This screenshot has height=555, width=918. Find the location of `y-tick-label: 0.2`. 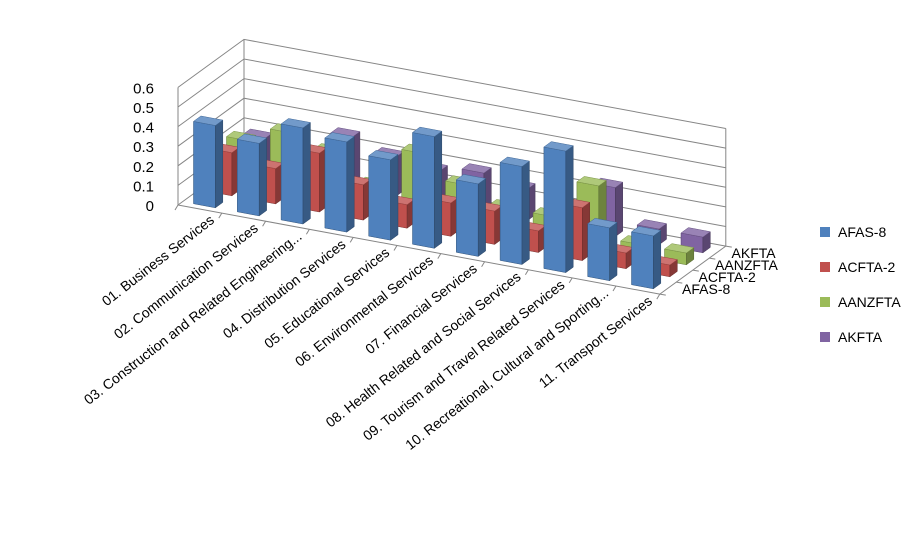

y-tick-label: 0.2 is located at coordinates (143, 167).